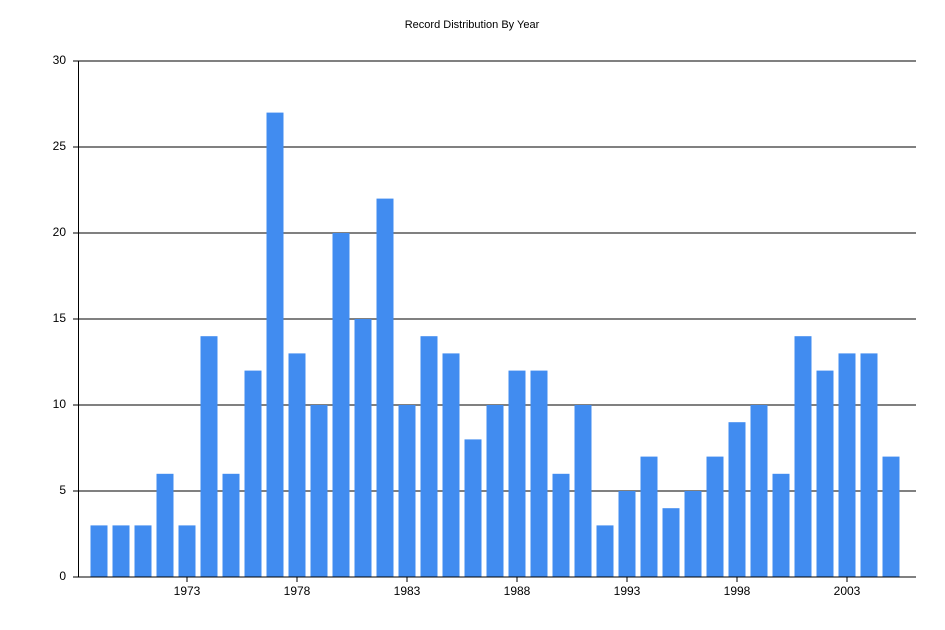 Image resolution: width=945 pixels, height=630 pixels. Describe the element at coordinates (627, 591) in the screenshot. I see `x-tick-label: 1993` at that location.